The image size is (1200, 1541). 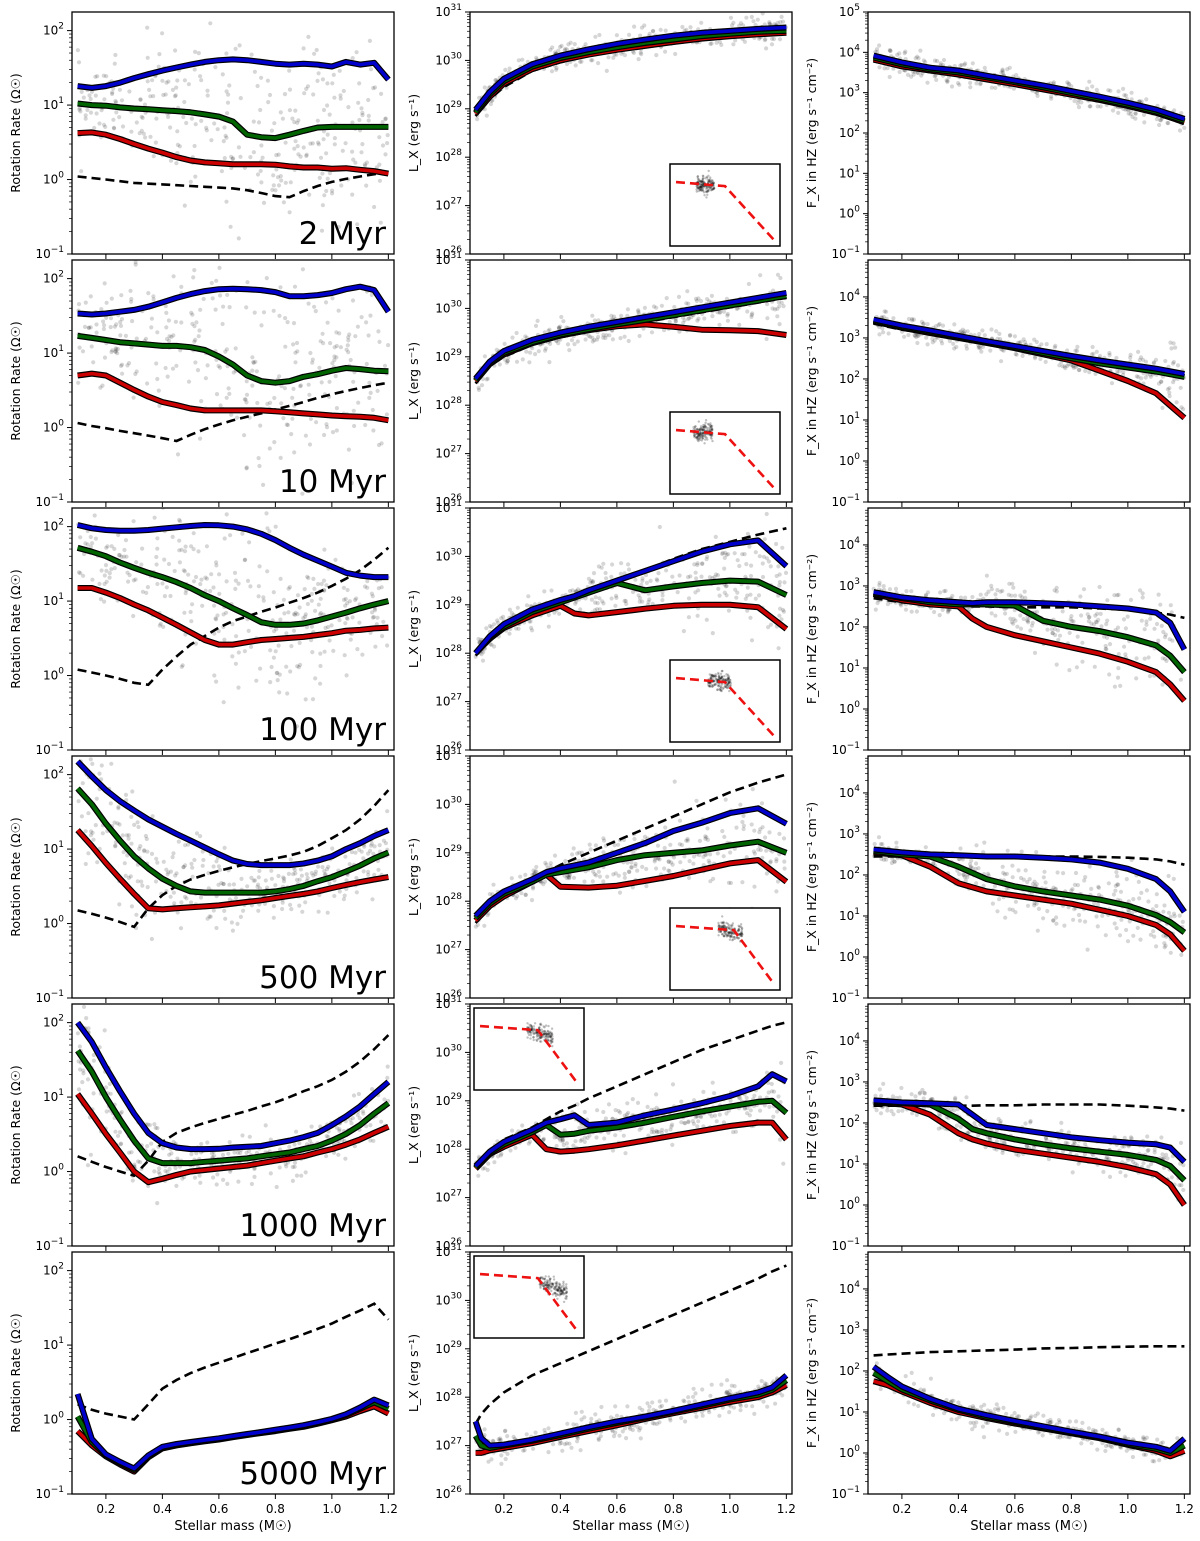 What do you see at coordinates (233, 1373) in the screenshot?
I see `axes-frame` at bounding box center [233, 1373].